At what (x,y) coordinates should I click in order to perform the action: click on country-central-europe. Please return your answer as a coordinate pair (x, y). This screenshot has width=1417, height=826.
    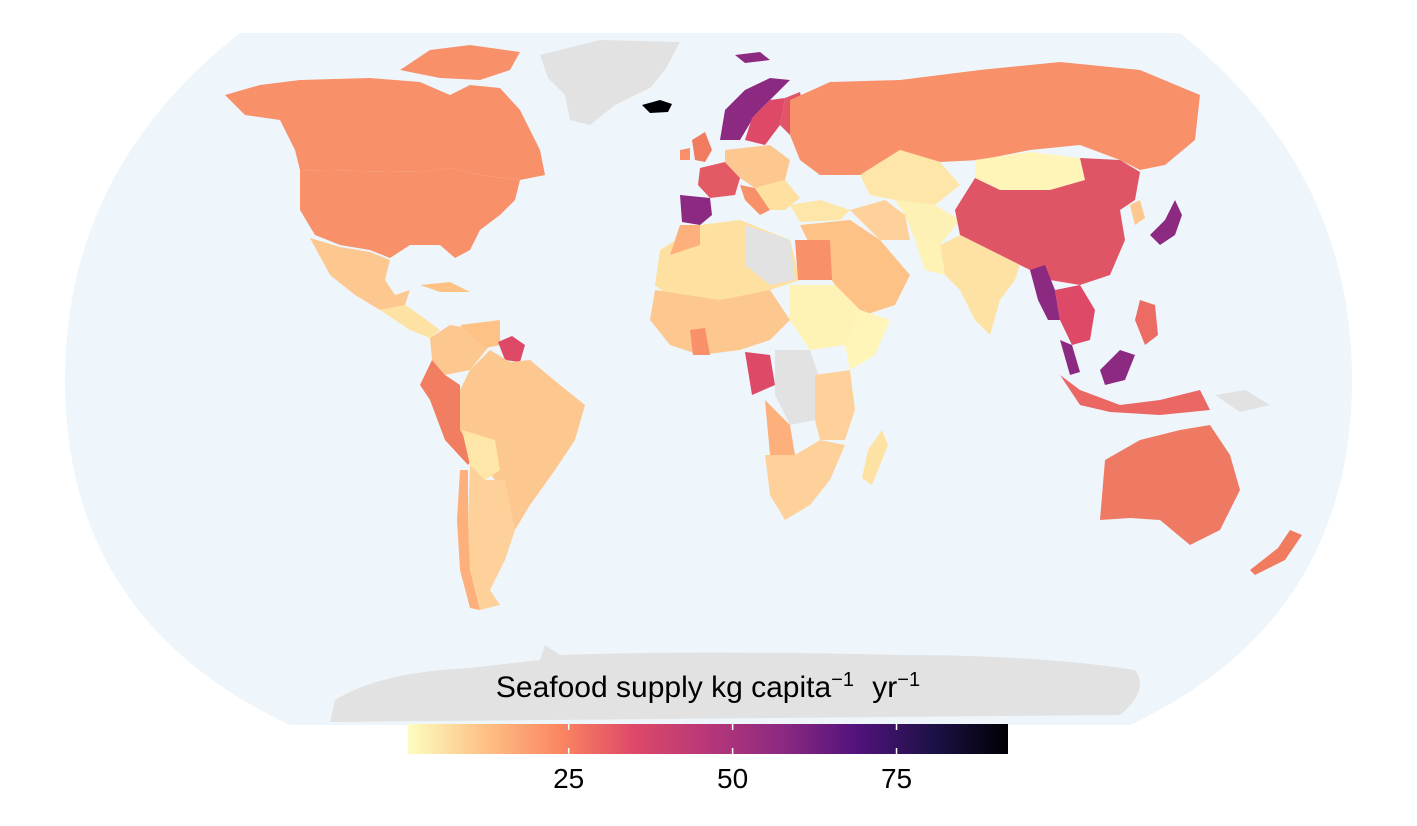
    Looking at the image, I should click on (757, 166).